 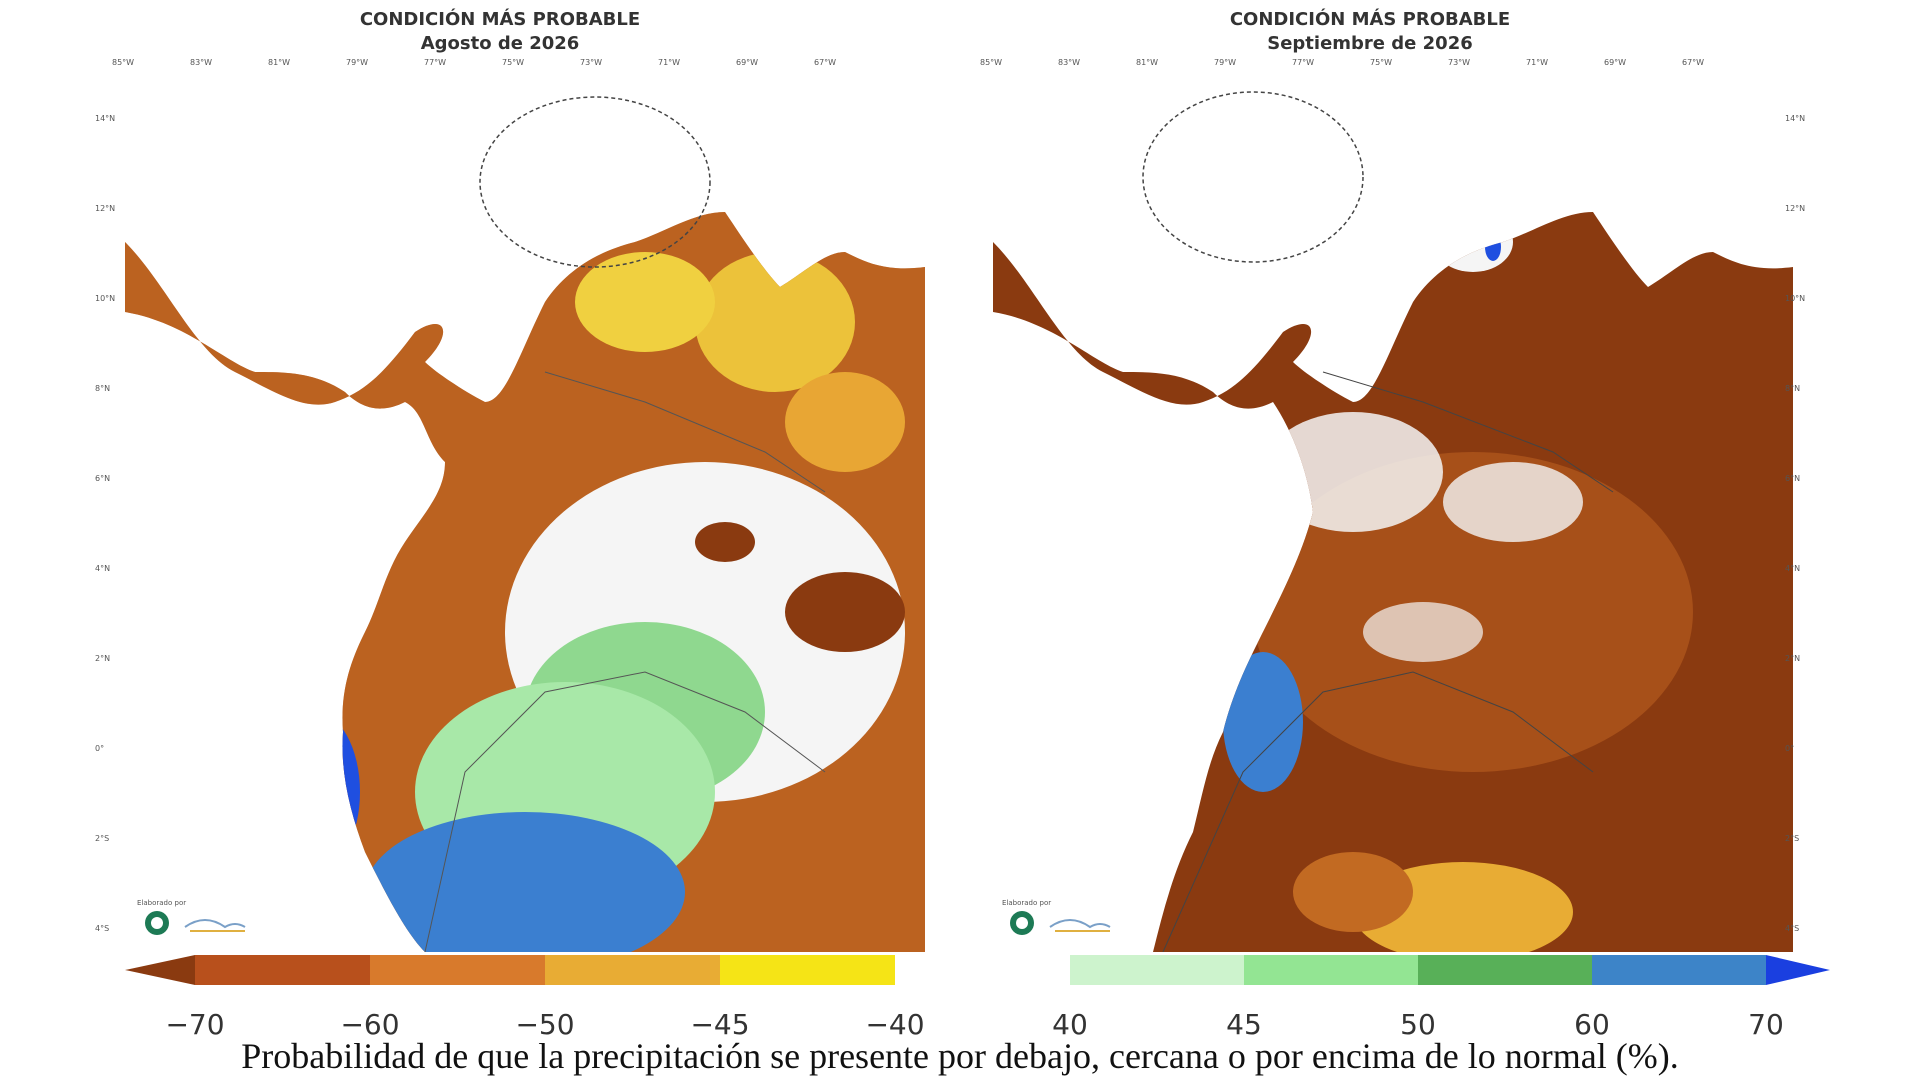 I want to click on colorbar-tick-label: 40, so click(x=1070, y=1024).